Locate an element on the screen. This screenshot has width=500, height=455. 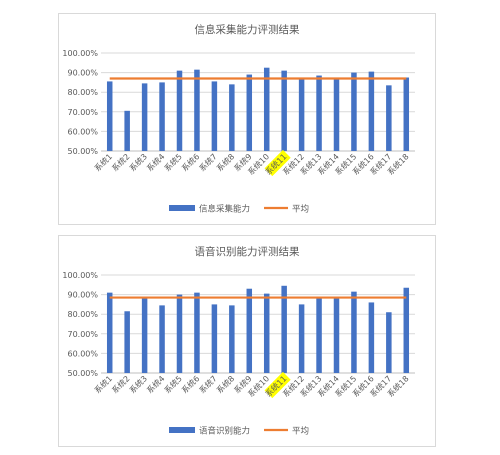
chart-title: 信息采集能力评测结果 is located at coordinates (247, 29).